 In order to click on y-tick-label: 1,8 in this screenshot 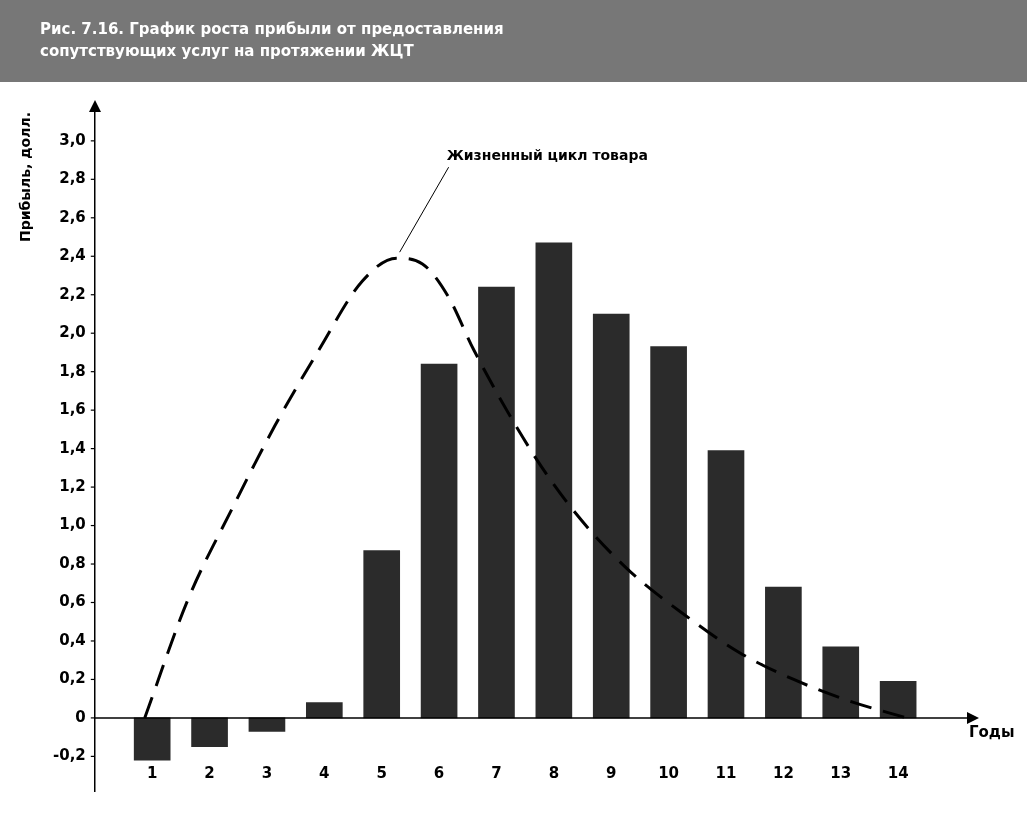, I will do `click(72, 370)`.